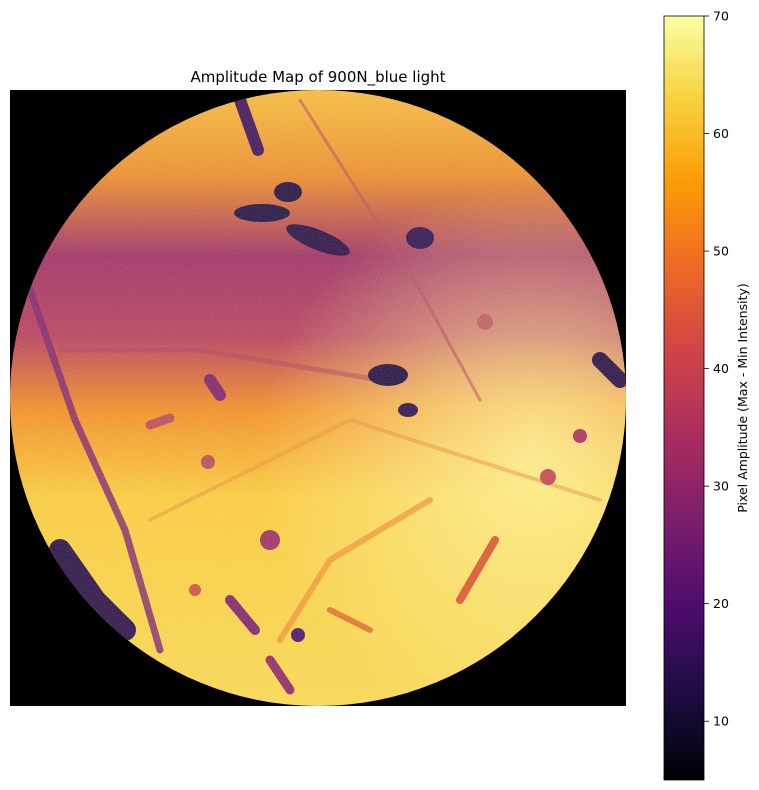 The width and height of the screenshot is (759, 790). What do you see at coordinates (721, 486) in the screenshot?
I see `colorbar-tick-label: 30` at bounding box center [721, 486].